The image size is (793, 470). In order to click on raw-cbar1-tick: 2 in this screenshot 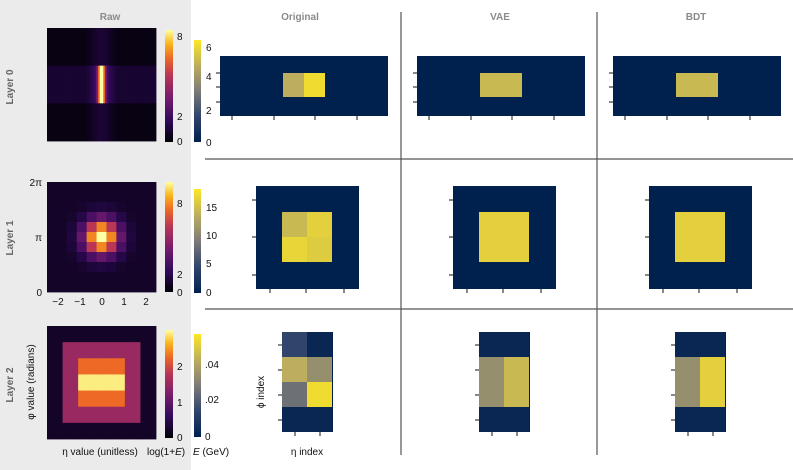, I will do `click(180, 275)`.